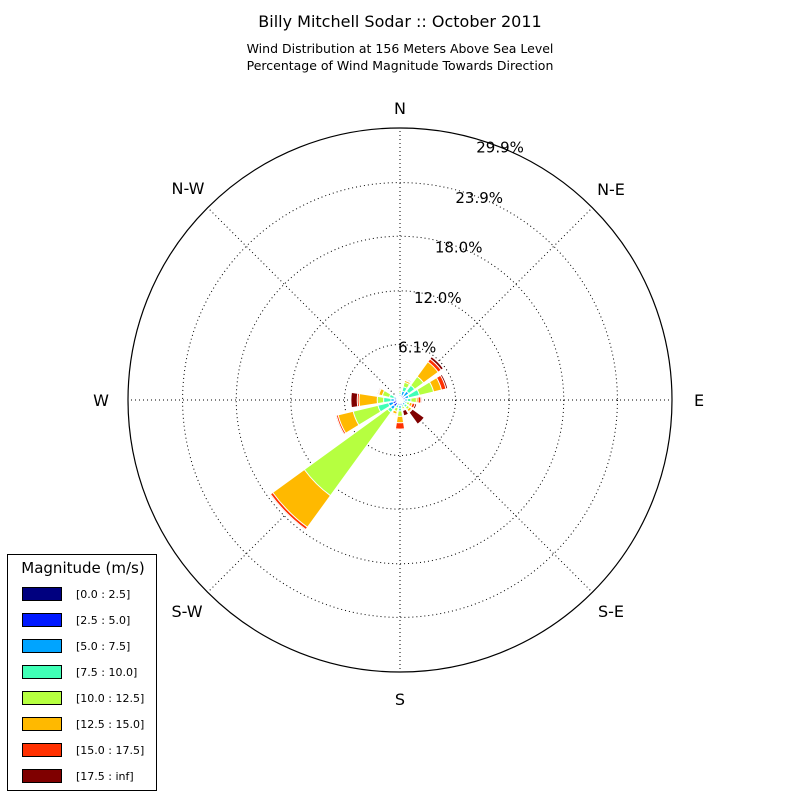  I want to click on legend-label: [0.0 : 2.5], so click(103, 594).